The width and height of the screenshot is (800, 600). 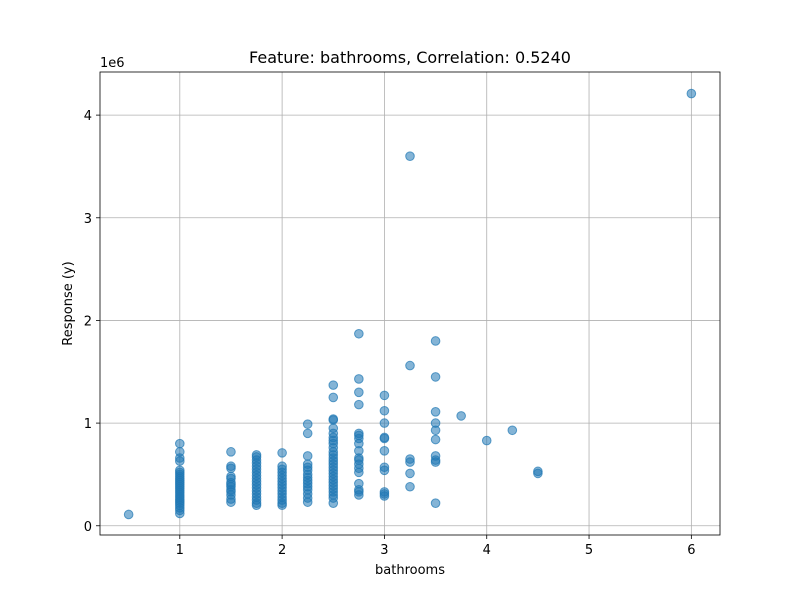 I want to click on x-tick-label: 3, so click(x=384, y=550).